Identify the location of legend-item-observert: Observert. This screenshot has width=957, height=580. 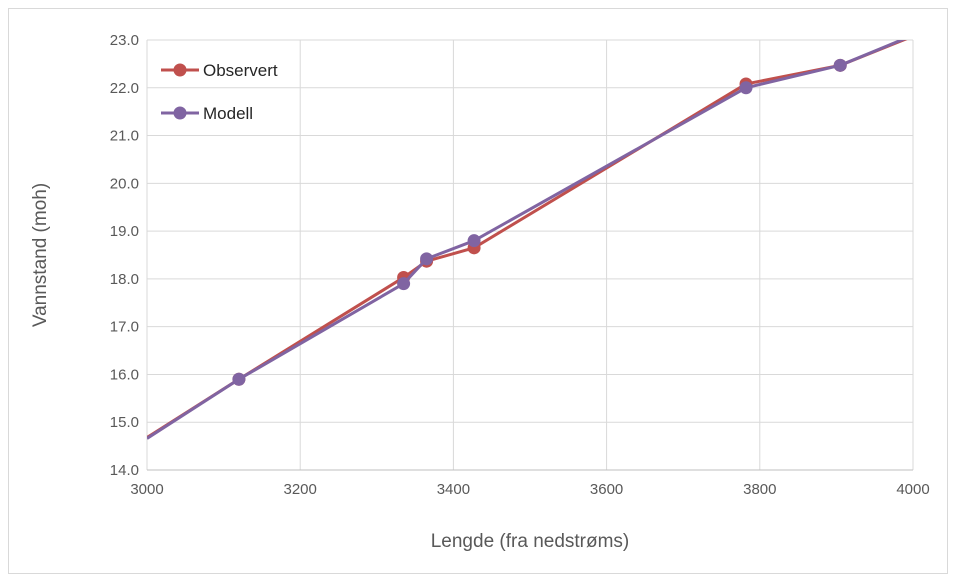
(219, 70).